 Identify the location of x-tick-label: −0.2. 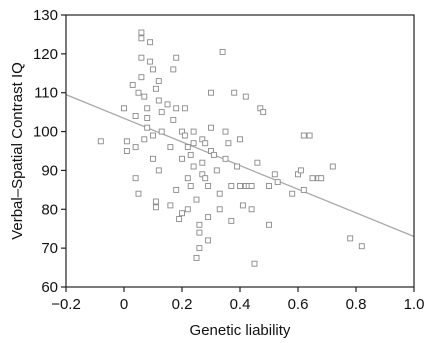
(66, 304).